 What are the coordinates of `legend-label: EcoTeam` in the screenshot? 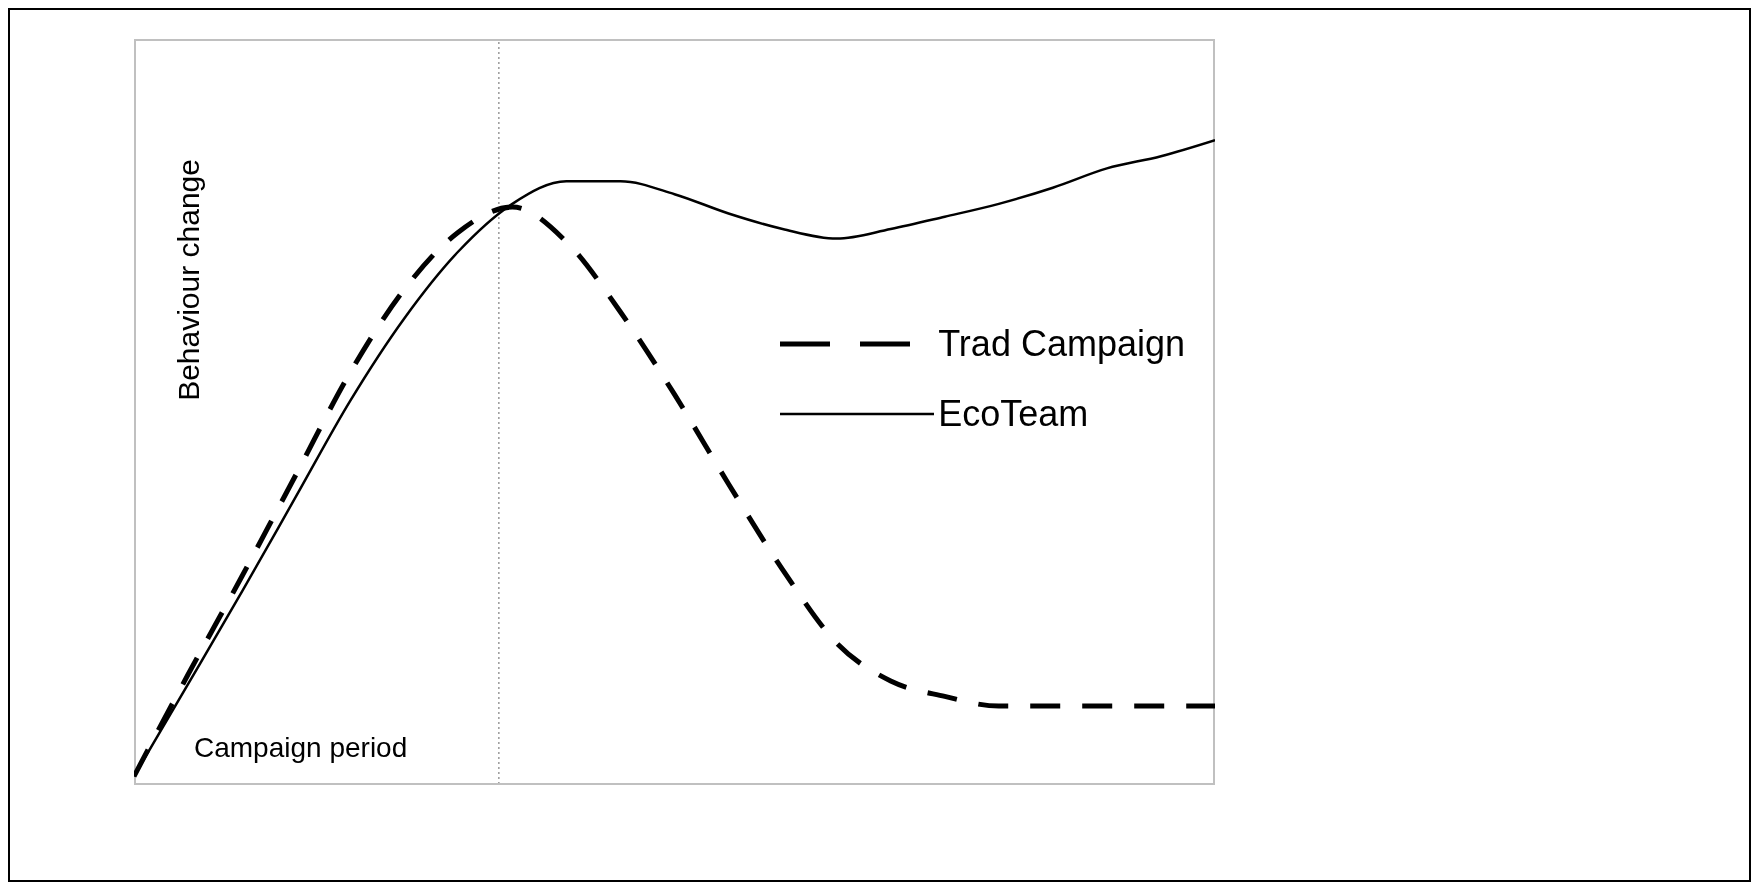 It's located at (1013, 414).